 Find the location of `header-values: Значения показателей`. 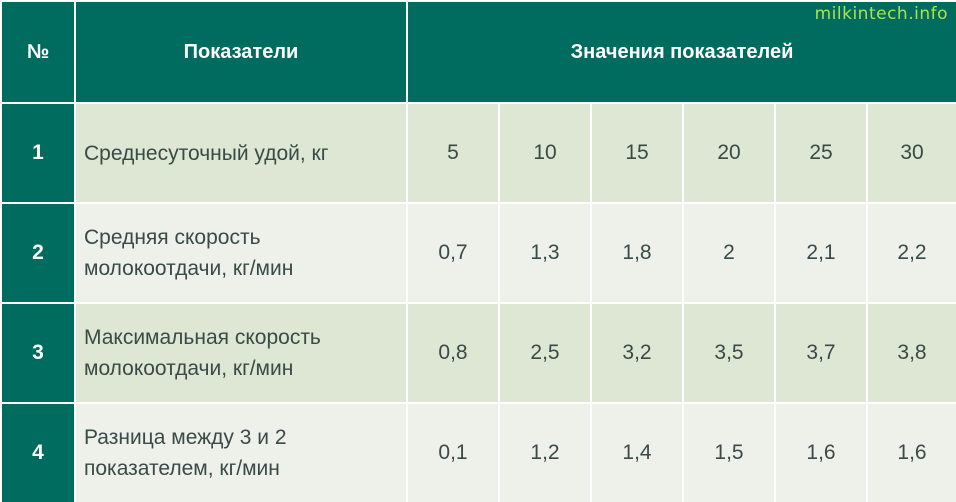

header-values: Значения показателей is located at coordinates (680, 52).